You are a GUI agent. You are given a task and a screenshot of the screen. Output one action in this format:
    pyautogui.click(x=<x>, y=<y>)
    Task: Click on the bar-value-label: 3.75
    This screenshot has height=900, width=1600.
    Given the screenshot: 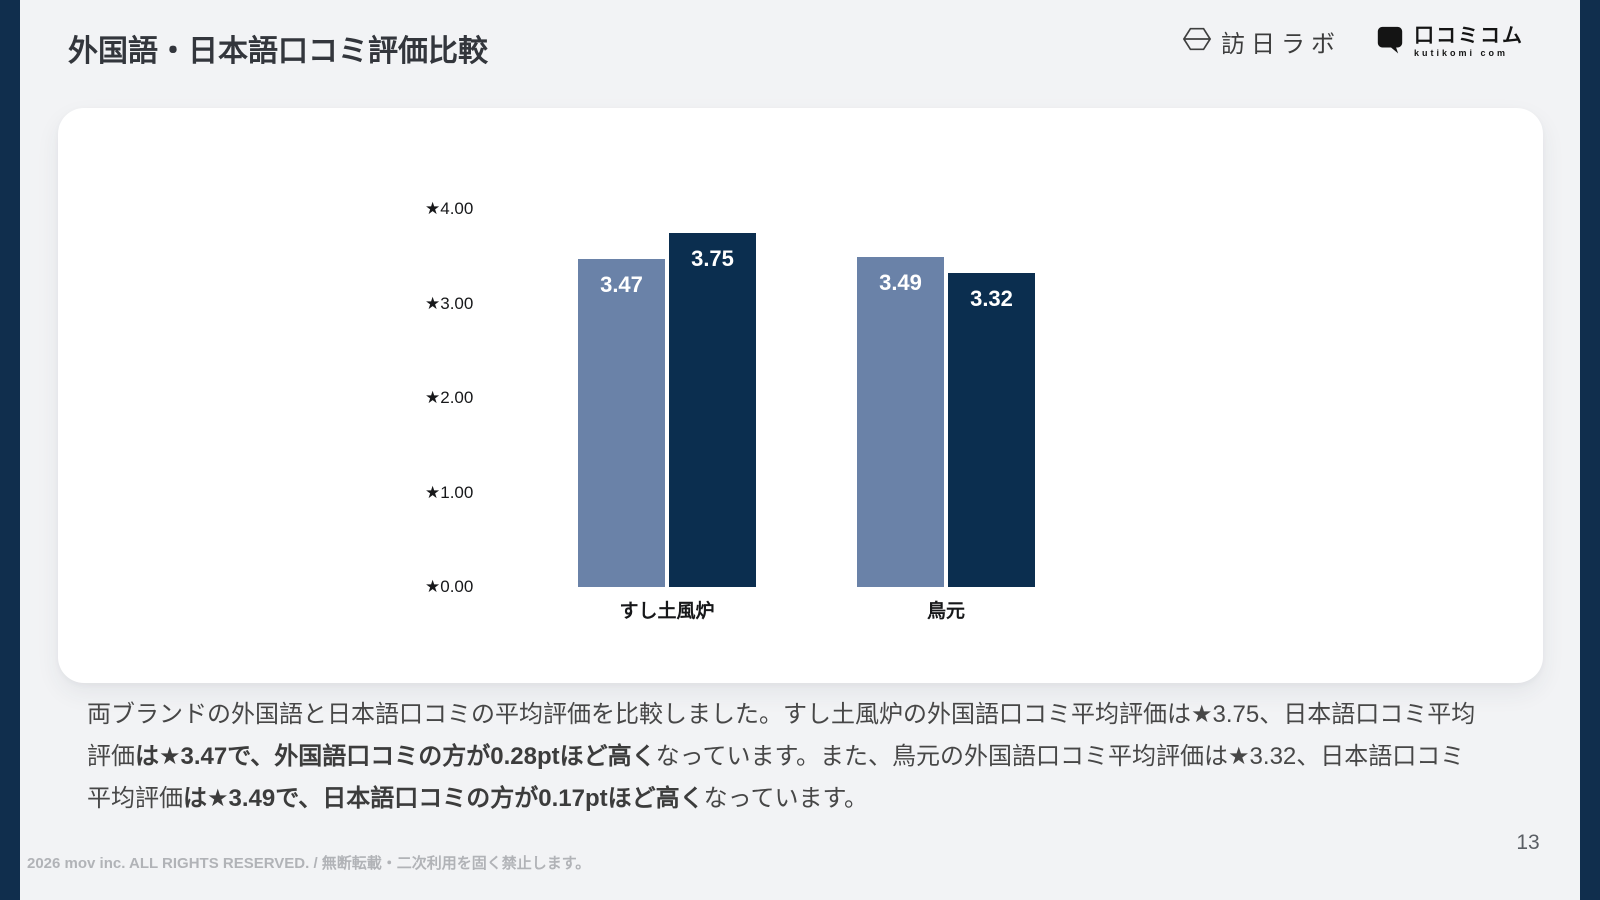 What is the action you would take?
    pyautogui.click(x=712, y=258)
    